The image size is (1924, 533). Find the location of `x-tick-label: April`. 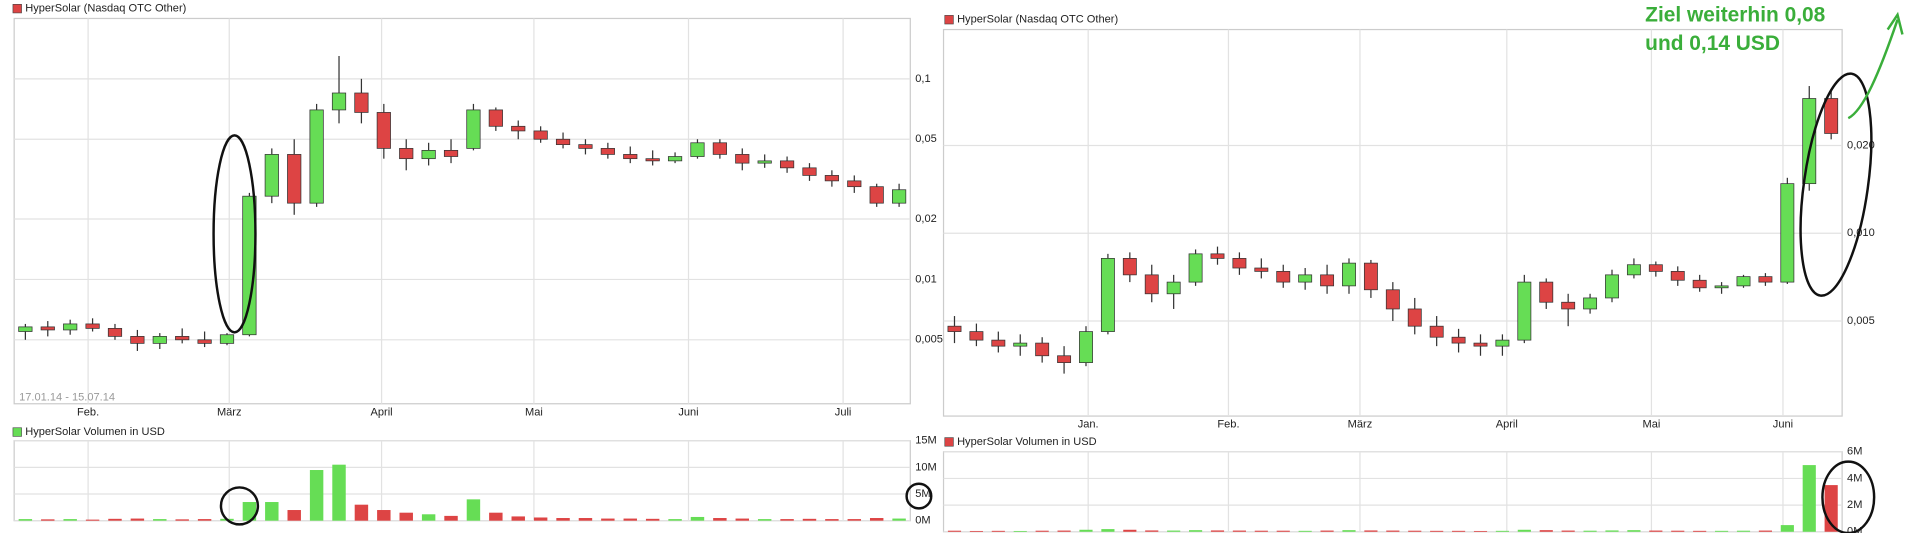

x-tick-label: April is located at coordinates (382, 412).